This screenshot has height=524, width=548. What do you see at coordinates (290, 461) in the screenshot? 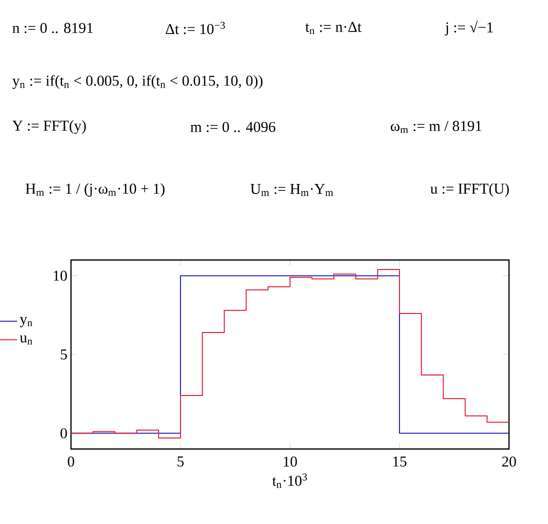
I see `x-tick-label: 10` at bounding box center [290, 461].